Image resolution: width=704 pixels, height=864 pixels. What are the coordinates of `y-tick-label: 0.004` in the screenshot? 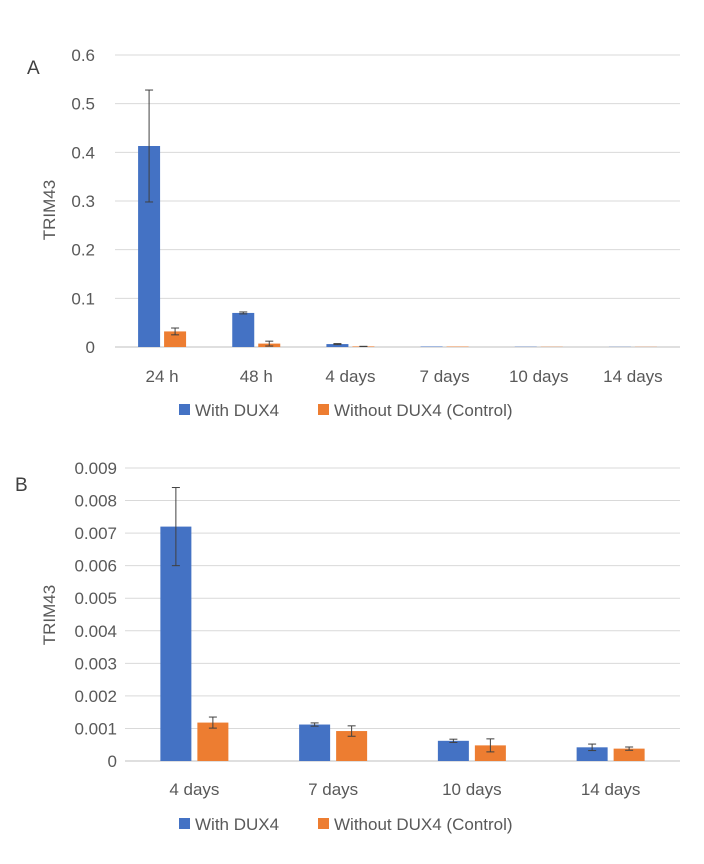 It's located at (95, 631).